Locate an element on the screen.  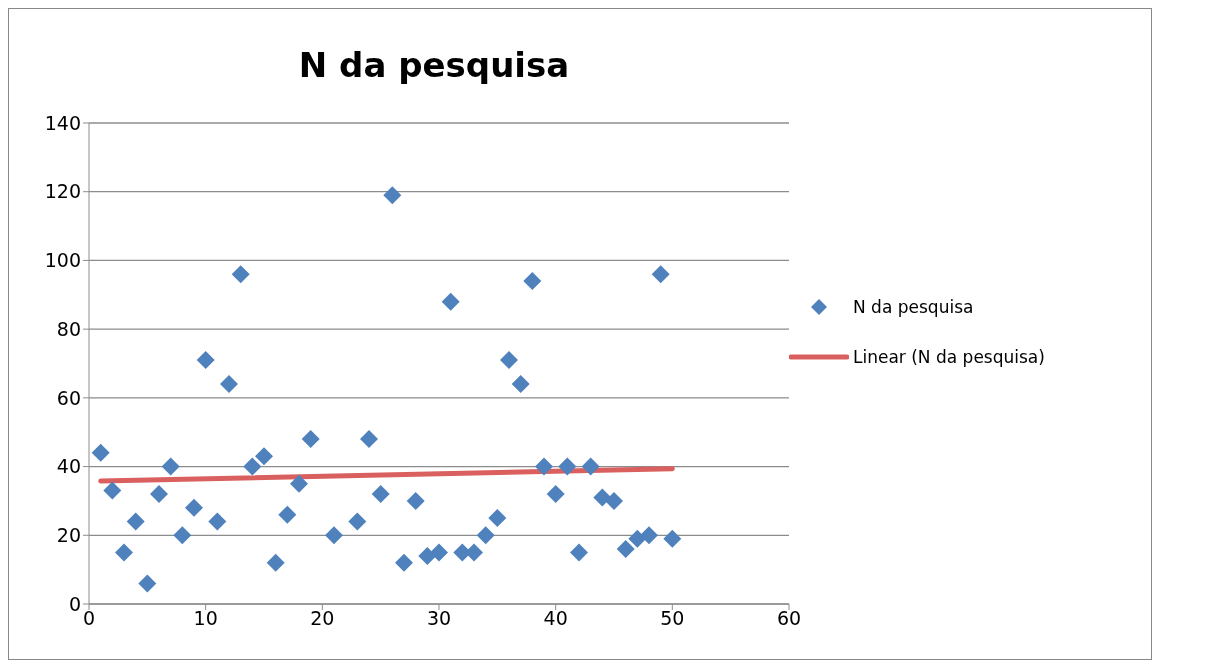
x-tick-label: 30 is located at coordinates (439, 618).